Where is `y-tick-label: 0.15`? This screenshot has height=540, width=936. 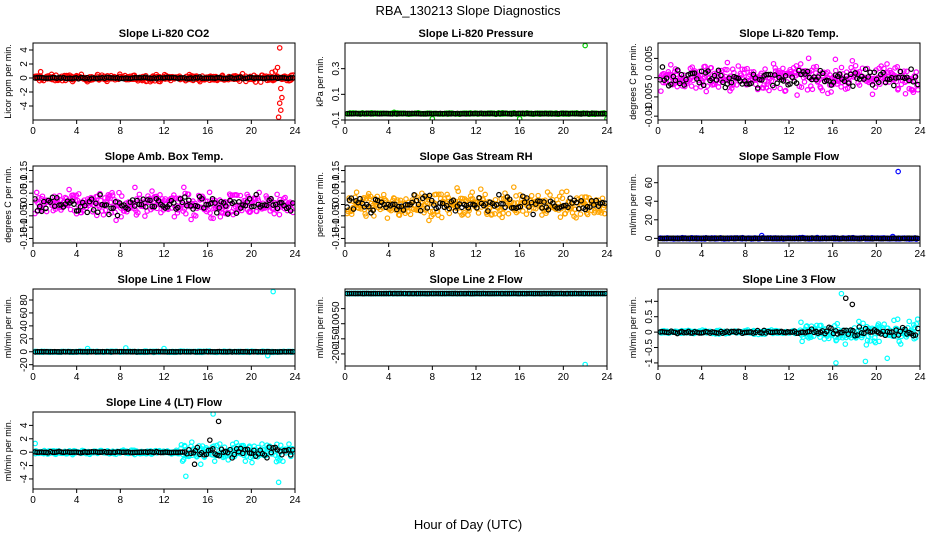 y-tick-label: 0.15 is located at coordinates (336, 170).